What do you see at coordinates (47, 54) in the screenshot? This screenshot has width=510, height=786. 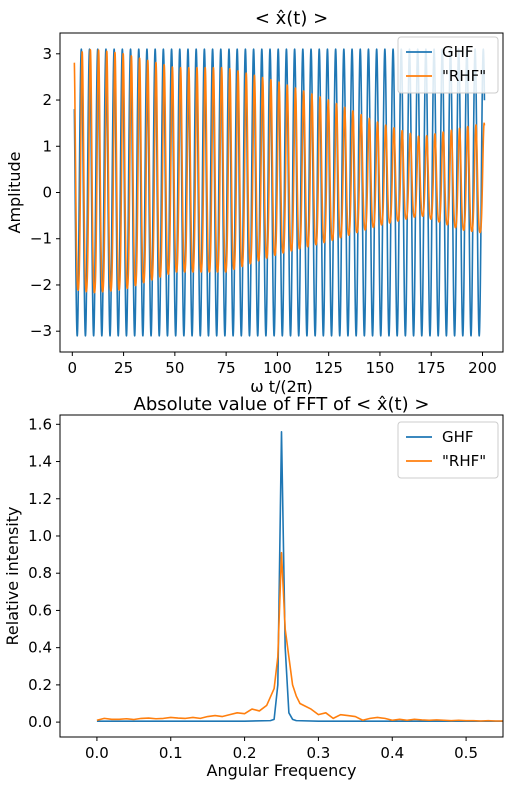 I see `y-tick-label: 3` at bounding box center [47, 54].